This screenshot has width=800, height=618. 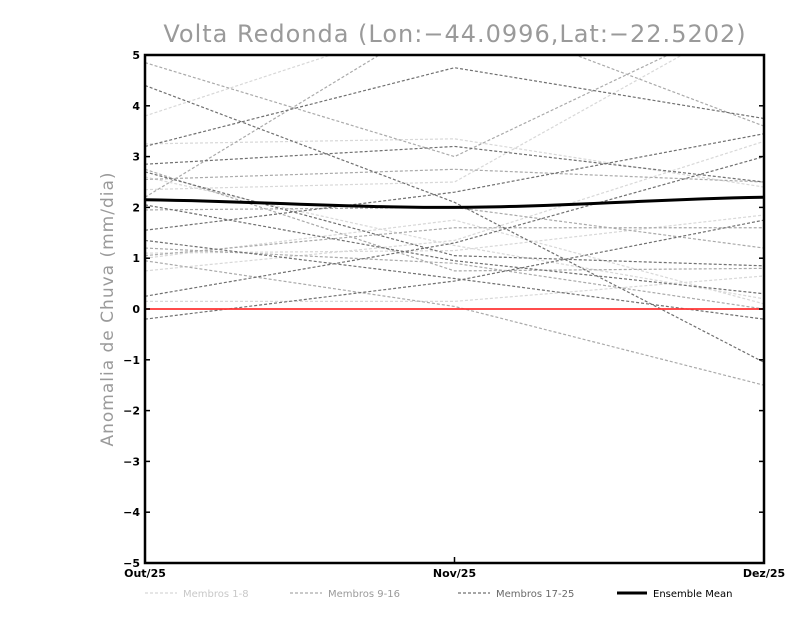 What do you see at coordinates (108, 308) in the screenshot?
I see `y-axis-label: Anomalia de Chuva (mm/dia)` at bounding box center [108, 308].